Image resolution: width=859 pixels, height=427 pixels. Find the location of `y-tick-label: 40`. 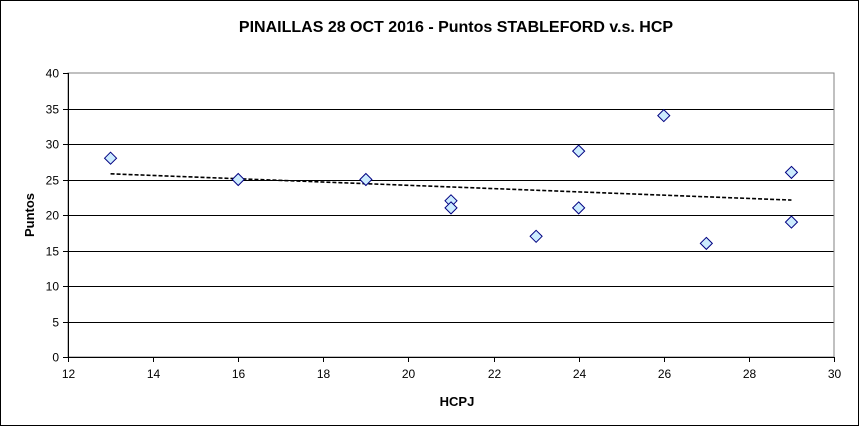

y-tick-label: 40 is located at coordinates (53, 74).